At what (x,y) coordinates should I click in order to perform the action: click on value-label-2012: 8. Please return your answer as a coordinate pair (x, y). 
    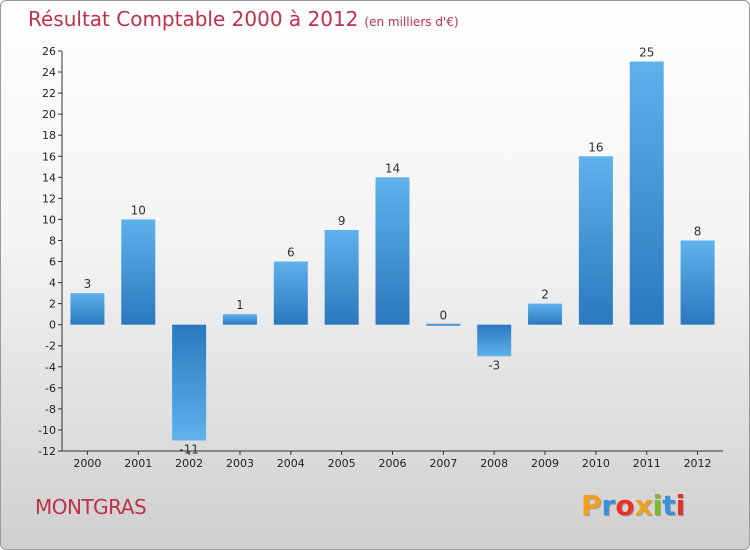
    Looking at the image, I should click on (698, 231).